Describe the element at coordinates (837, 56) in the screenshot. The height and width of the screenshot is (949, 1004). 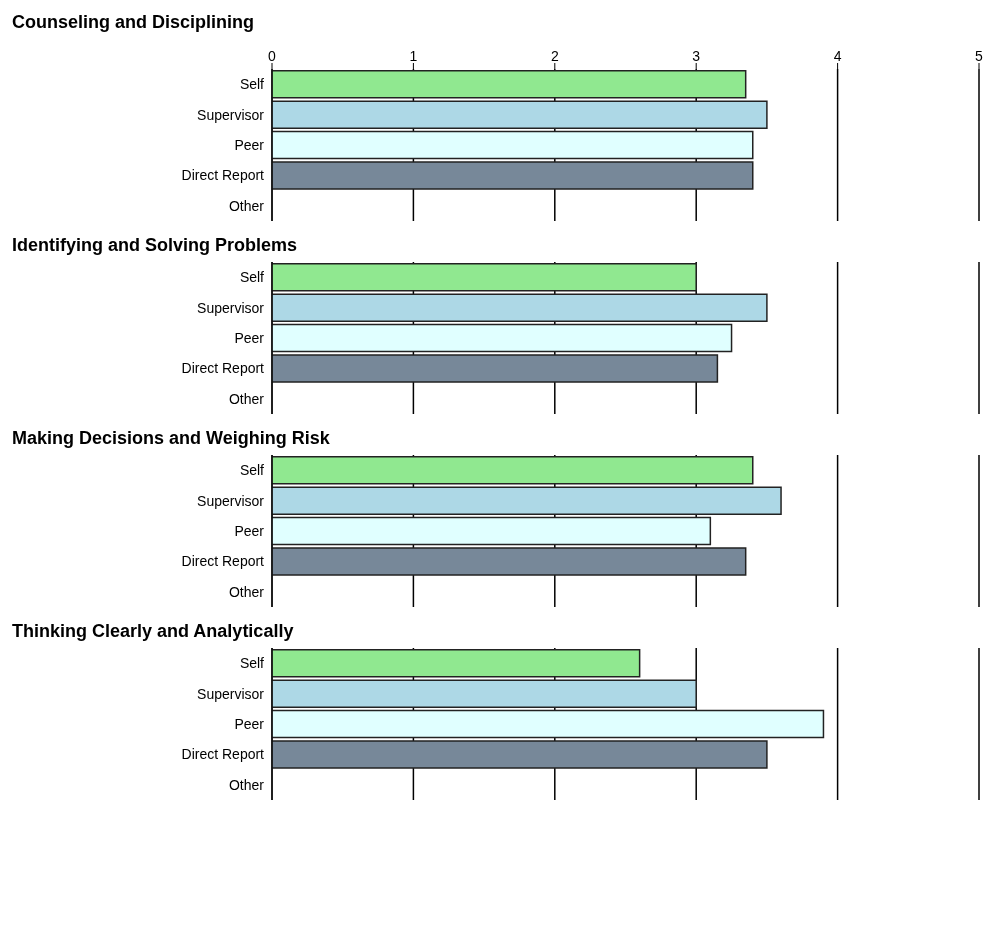
I see `x-tick-label: 4` at that location.